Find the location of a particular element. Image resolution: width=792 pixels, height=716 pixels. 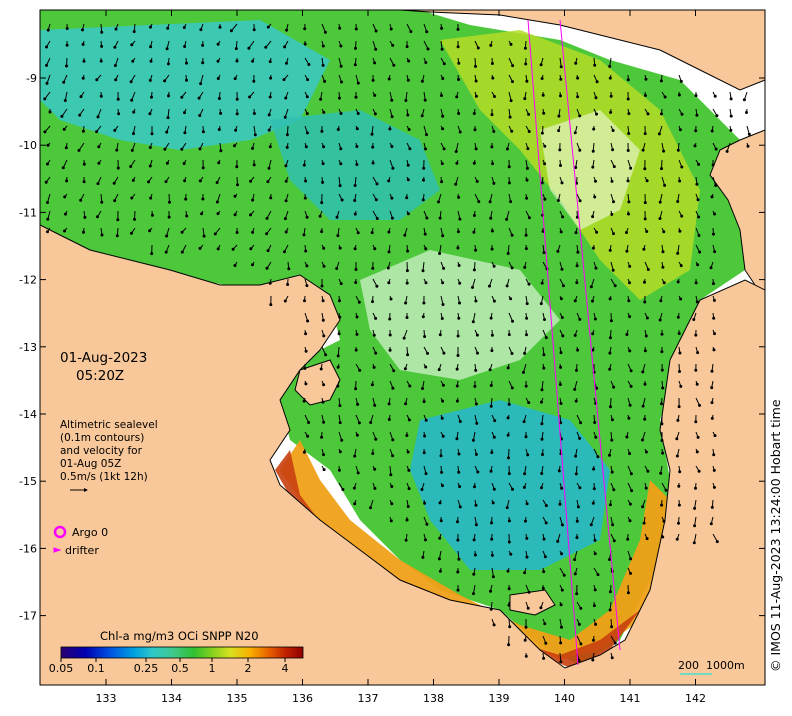

altimetry-note-line: 01-Aug 05Z is located at coordinates (90, 464).